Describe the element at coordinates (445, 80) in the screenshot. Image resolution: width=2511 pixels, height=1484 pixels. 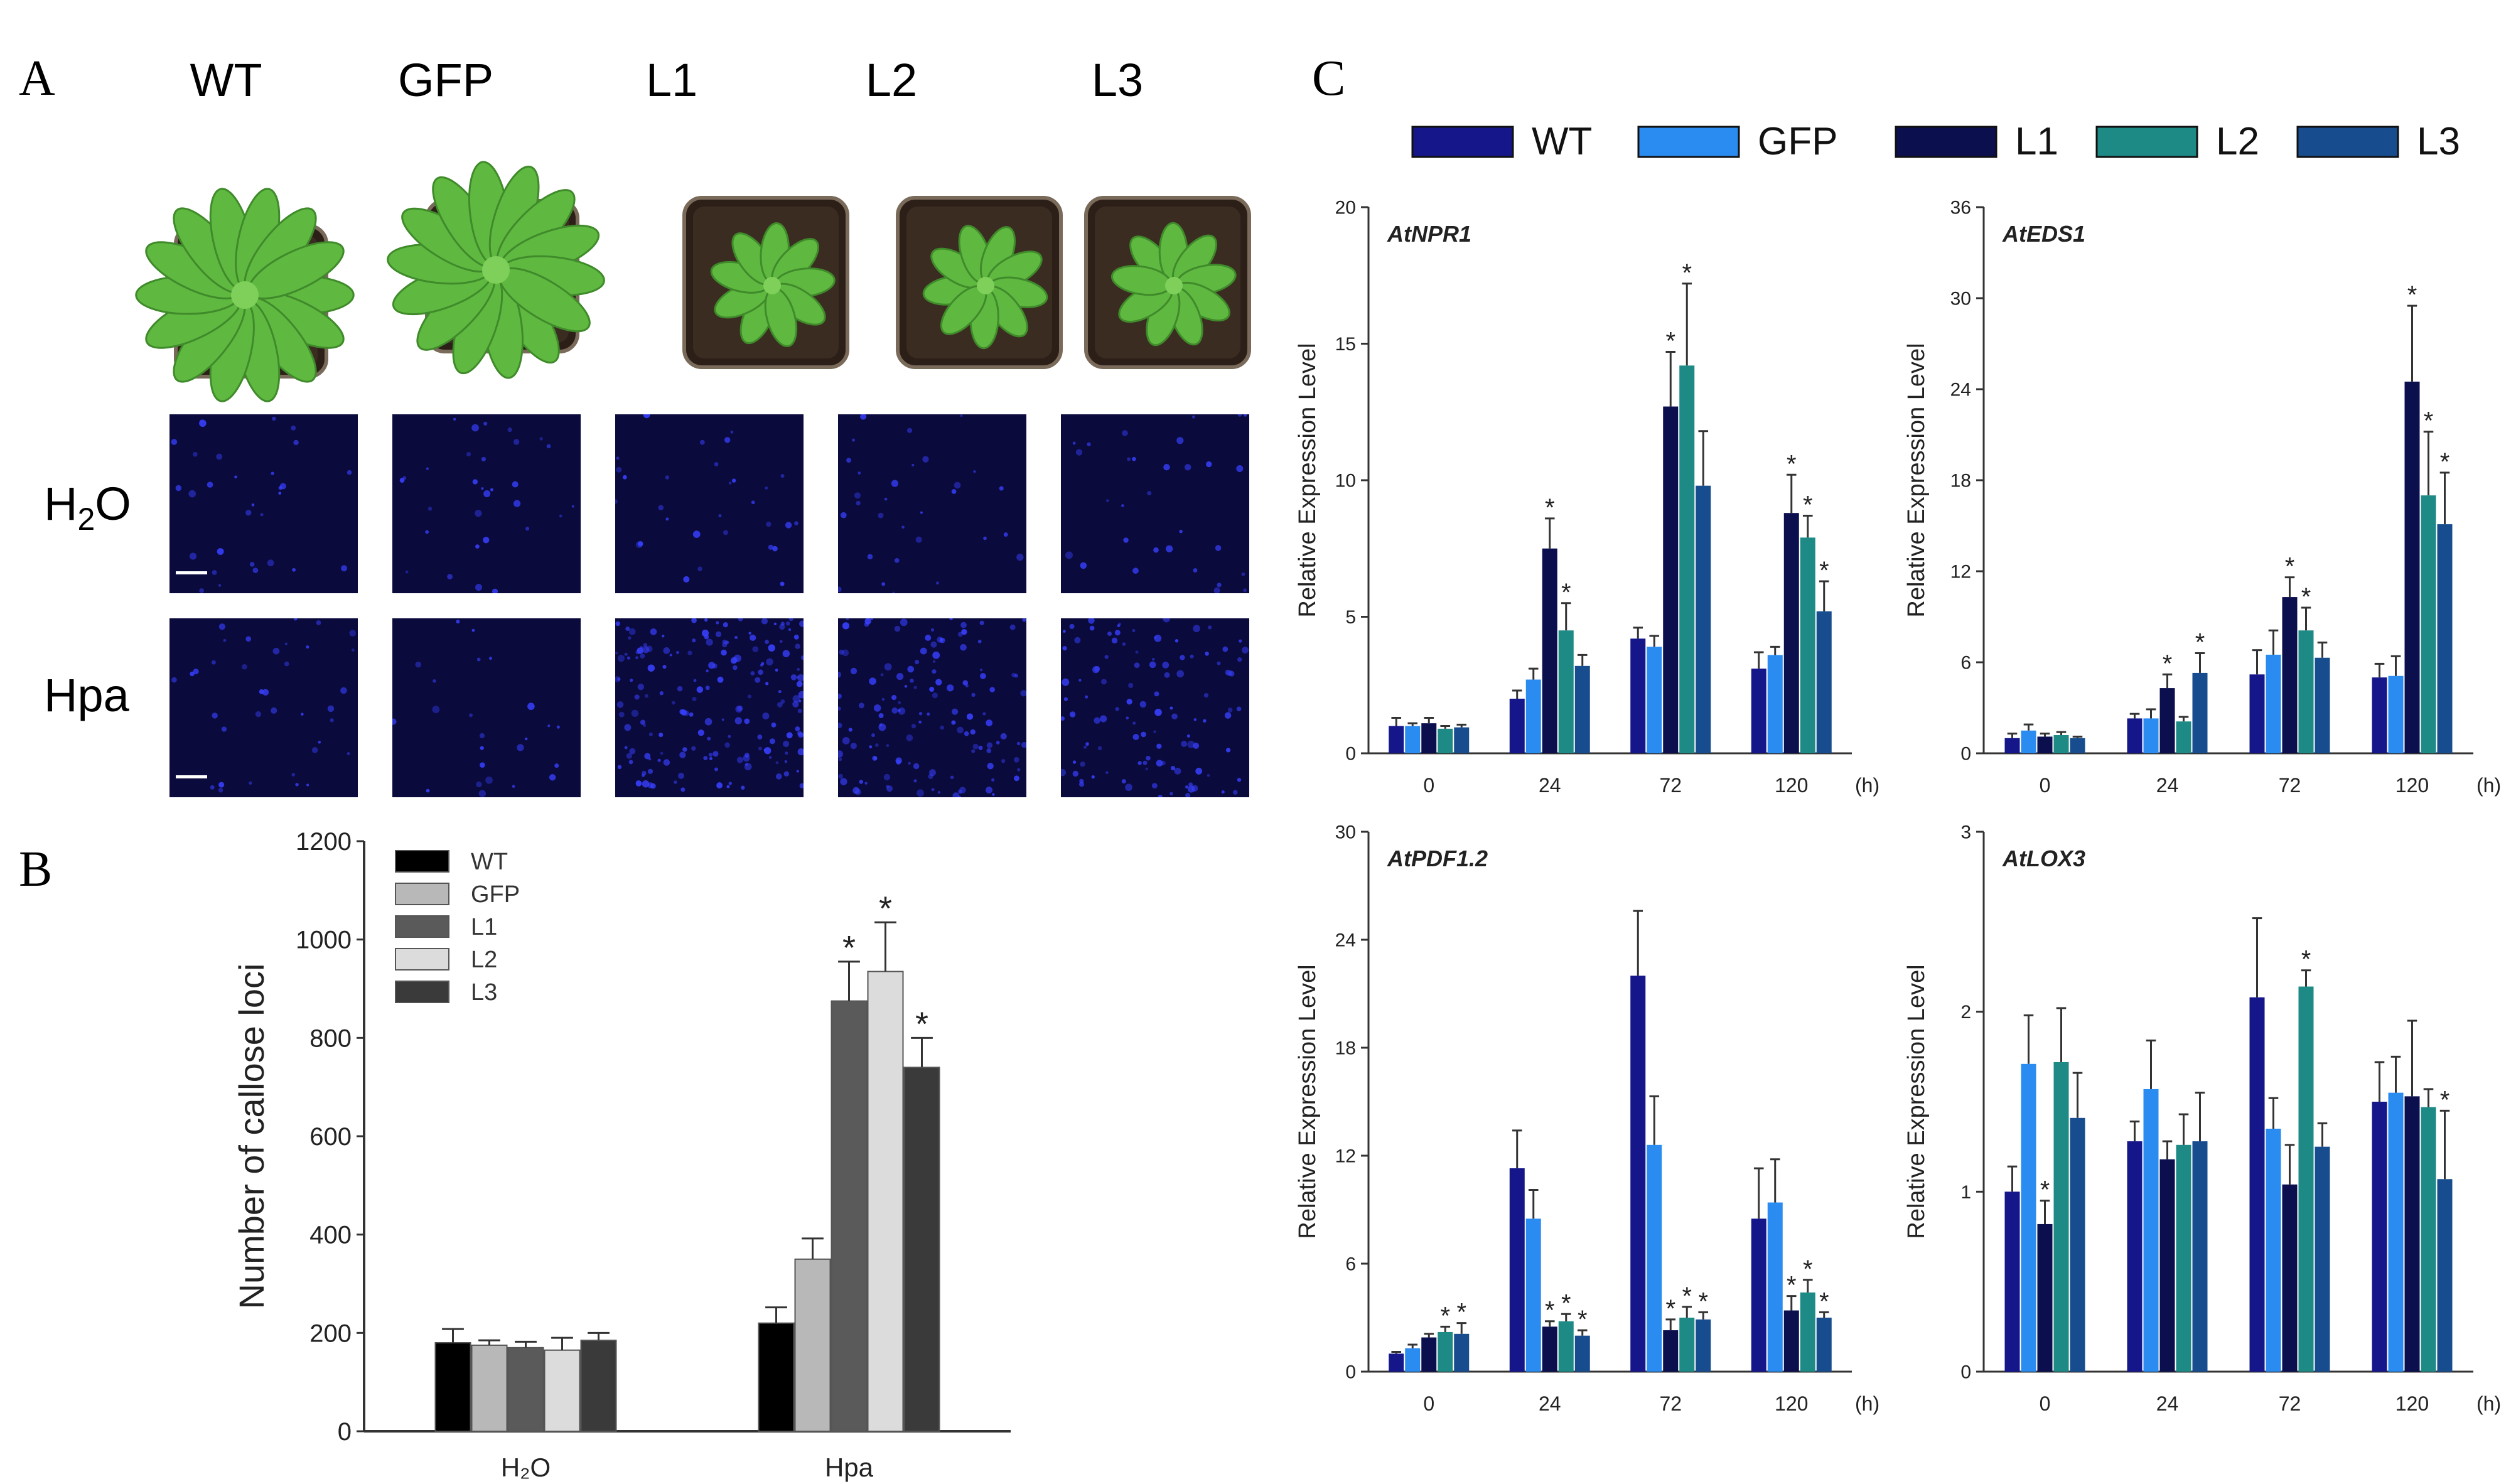
I see `genotype-label-gfp: GFP` at that location.